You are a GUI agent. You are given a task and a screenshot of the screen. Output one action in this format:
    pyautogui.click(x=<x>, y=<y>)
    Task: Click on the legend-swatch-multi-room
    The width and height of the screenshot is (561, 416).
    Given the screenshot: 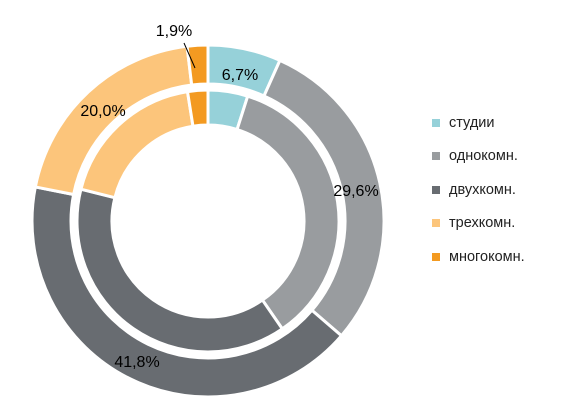 What is the action you would take?
    pyautogui.click(x=436, y=256)
    